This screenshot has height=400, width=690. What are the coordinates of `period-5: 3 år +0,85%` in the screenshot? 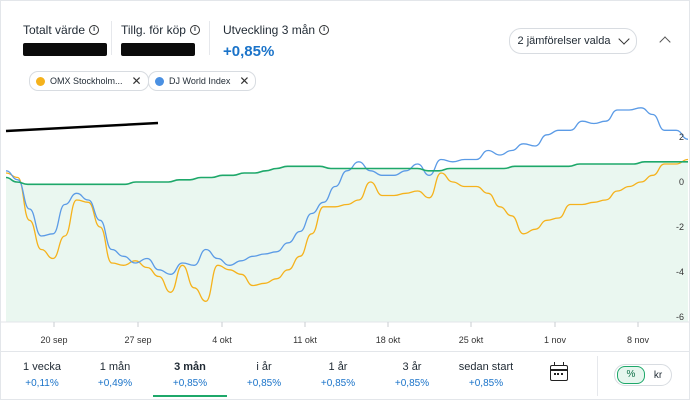 It's located at (412, 375).